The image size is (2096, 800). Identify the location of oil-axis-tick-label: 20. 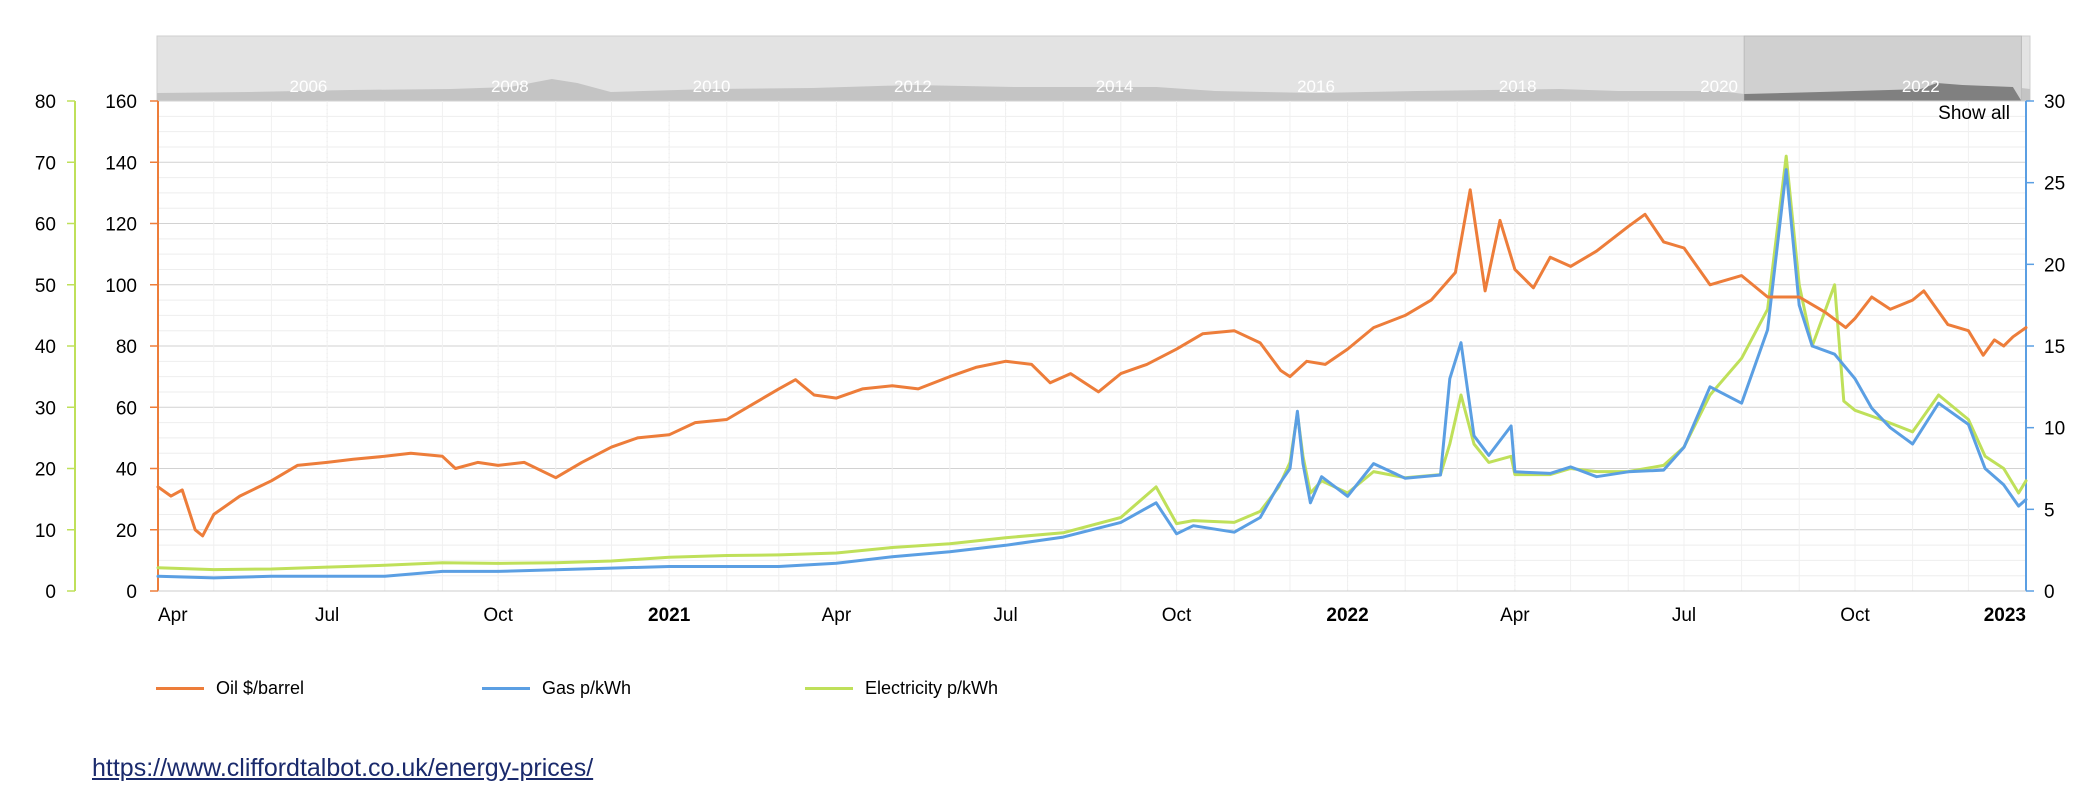
(126, 531).